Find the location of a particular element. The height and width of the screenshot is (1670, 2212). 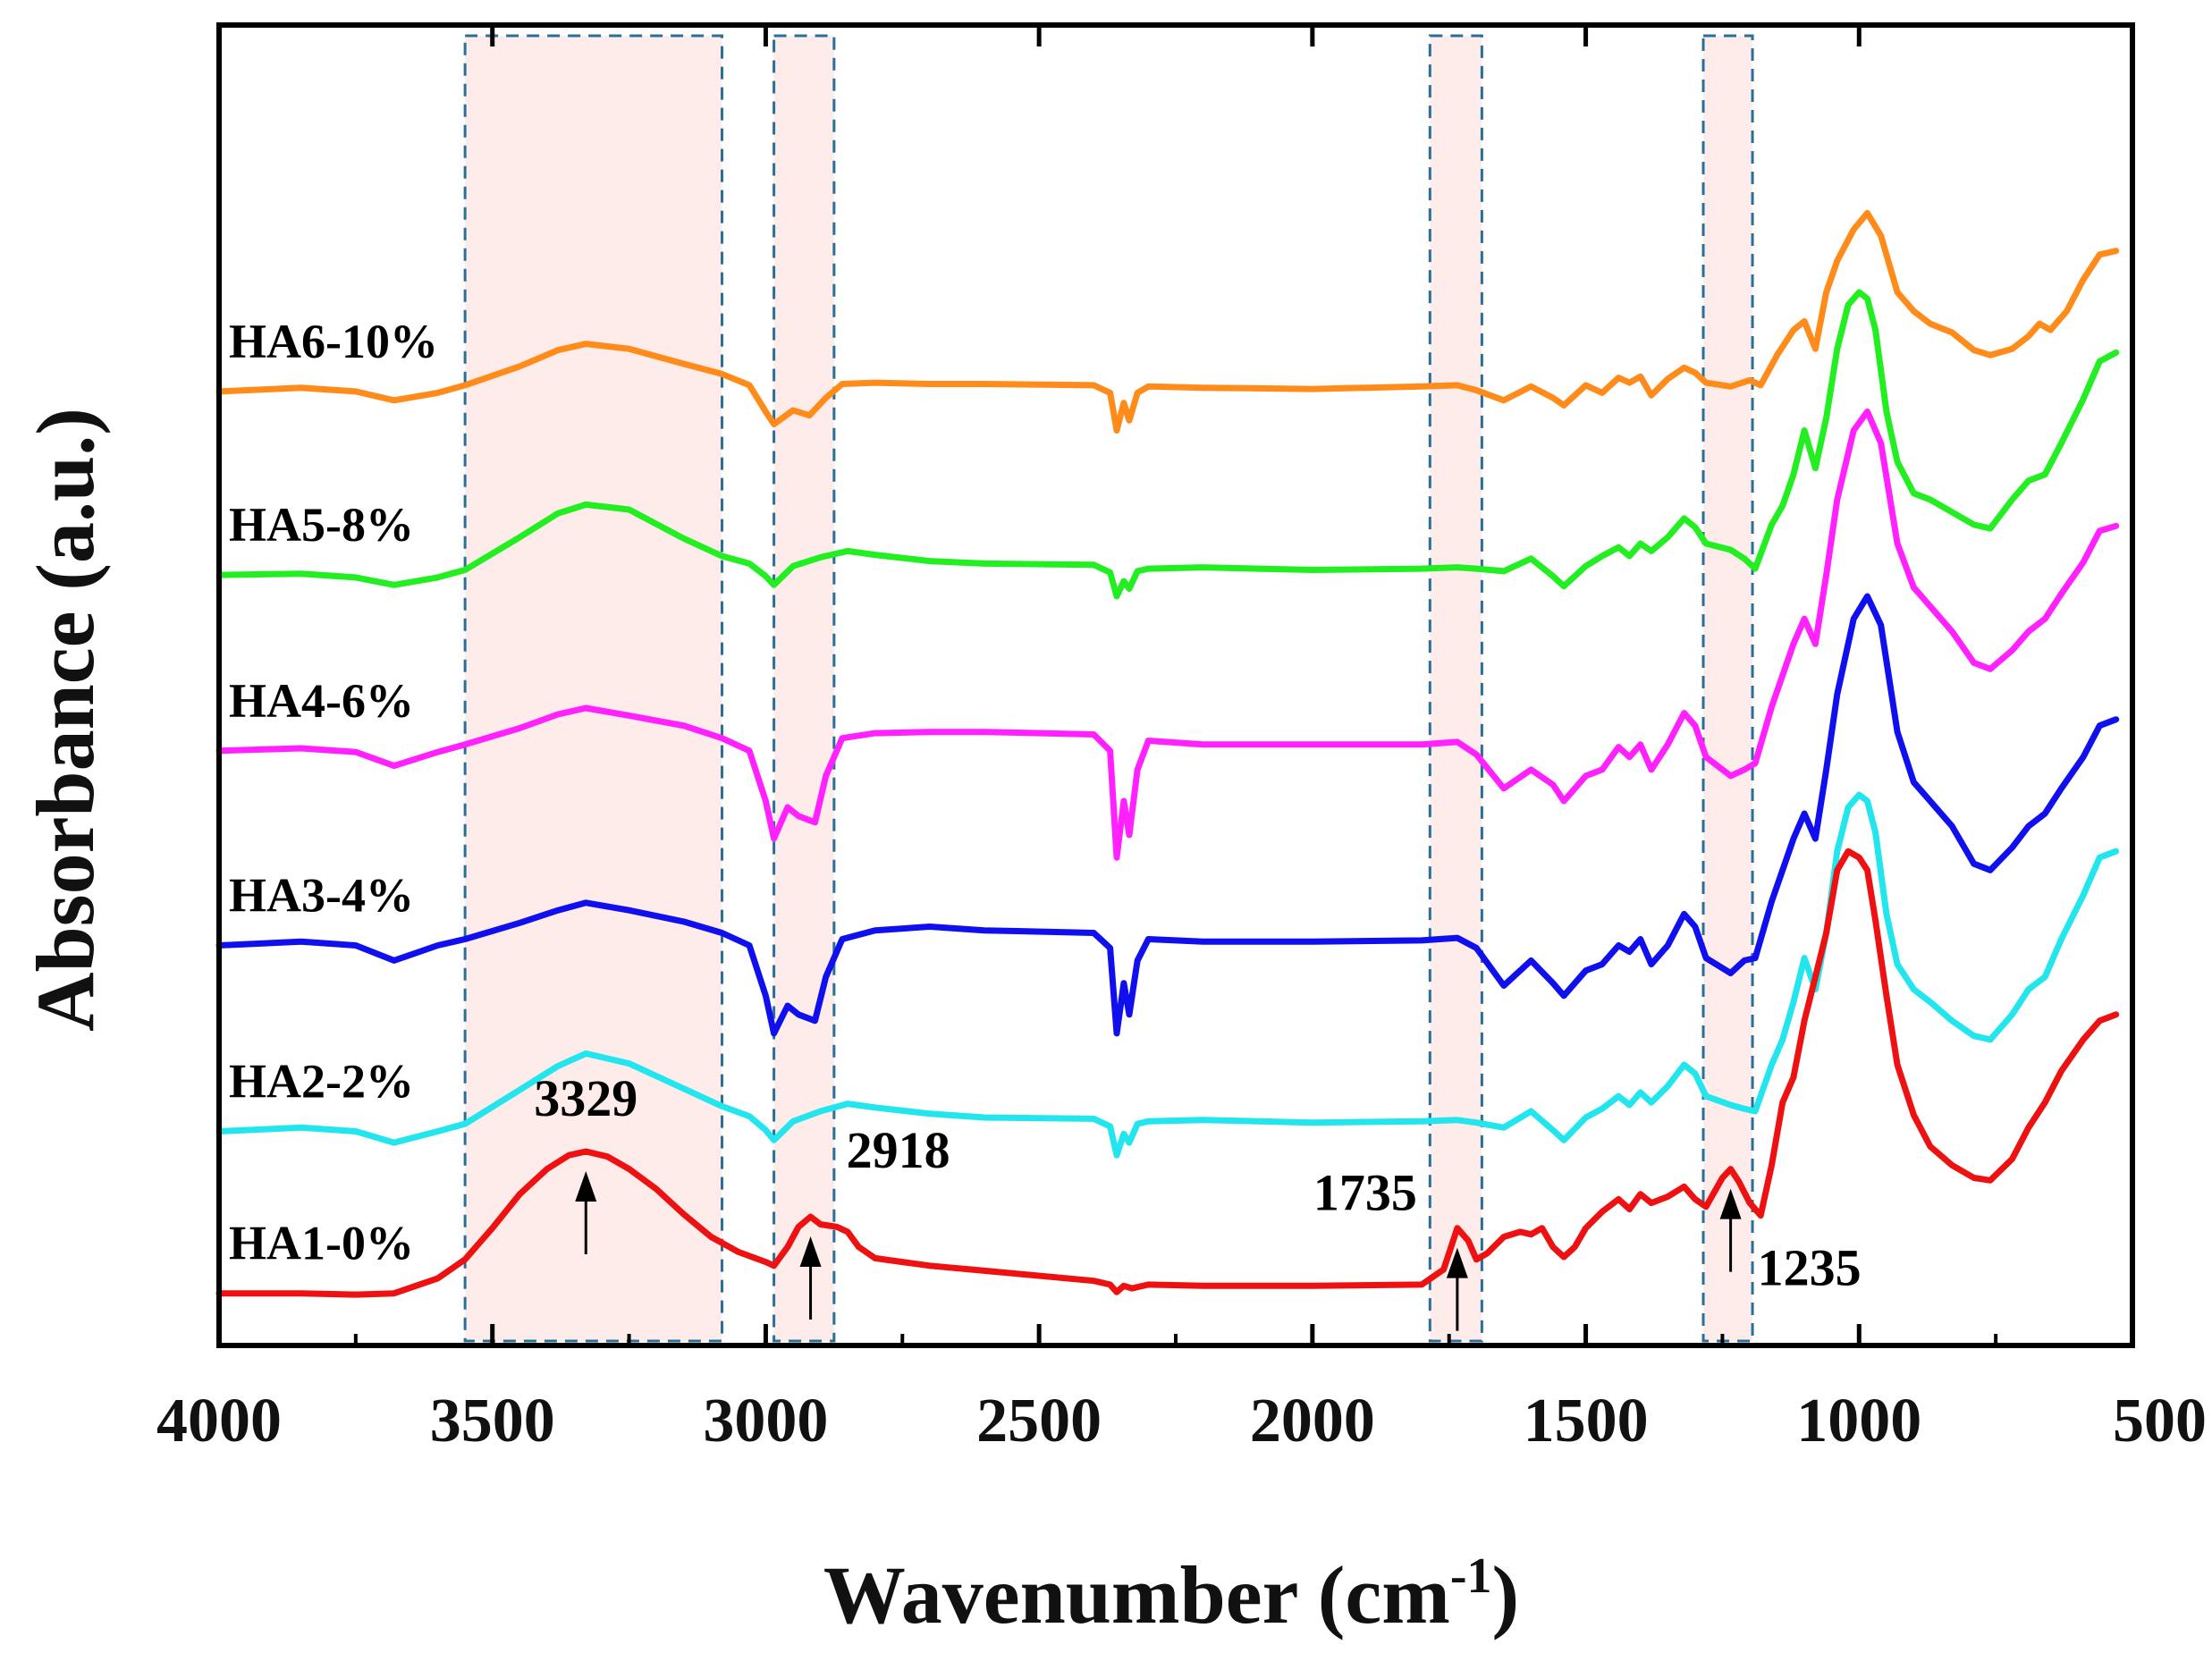

x-tick-label-2000: 2000 is located at coordinates (1312, 1421).